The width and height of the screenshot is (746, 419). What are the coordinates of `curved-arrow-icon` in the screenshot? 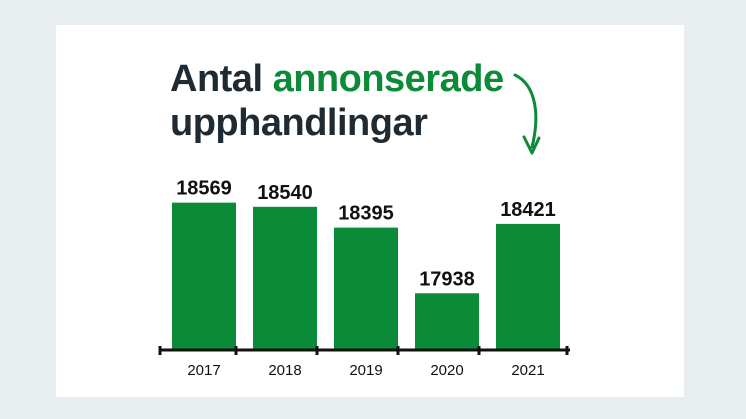 It's located at (525, 111).